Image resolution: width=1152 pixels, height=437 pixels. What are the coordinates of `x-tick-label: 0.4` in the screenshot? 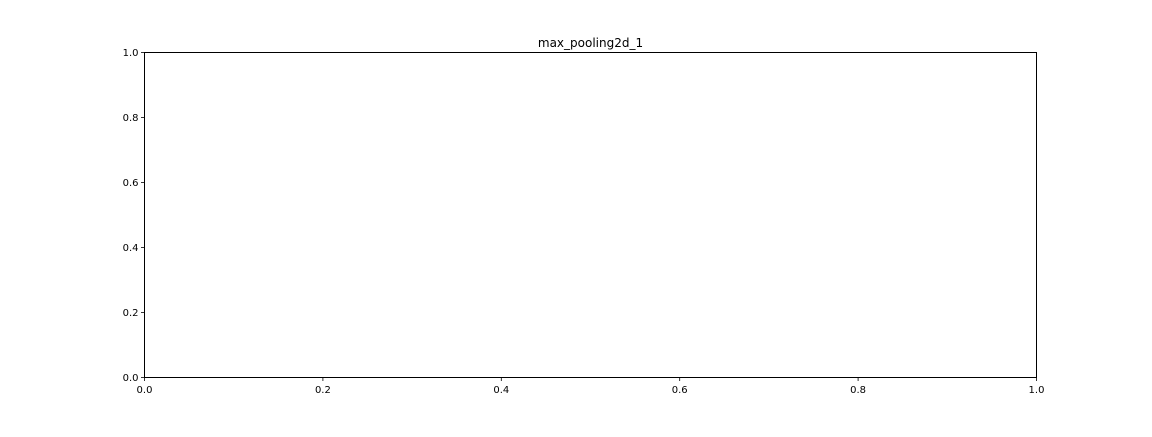 It's located at (501, 390).